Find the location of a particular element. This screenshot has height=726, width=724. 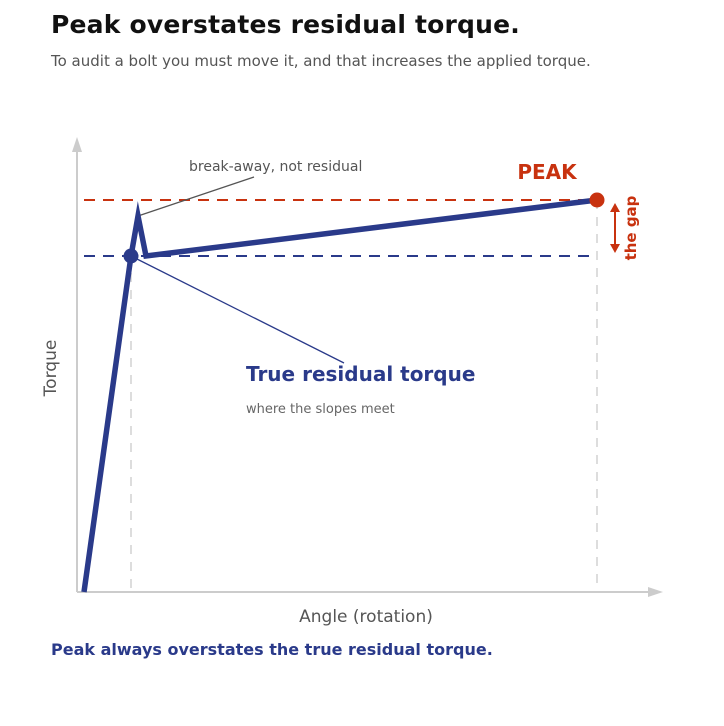

page-title: Peak overstates residual torque. is located at coordinates (285, 24).